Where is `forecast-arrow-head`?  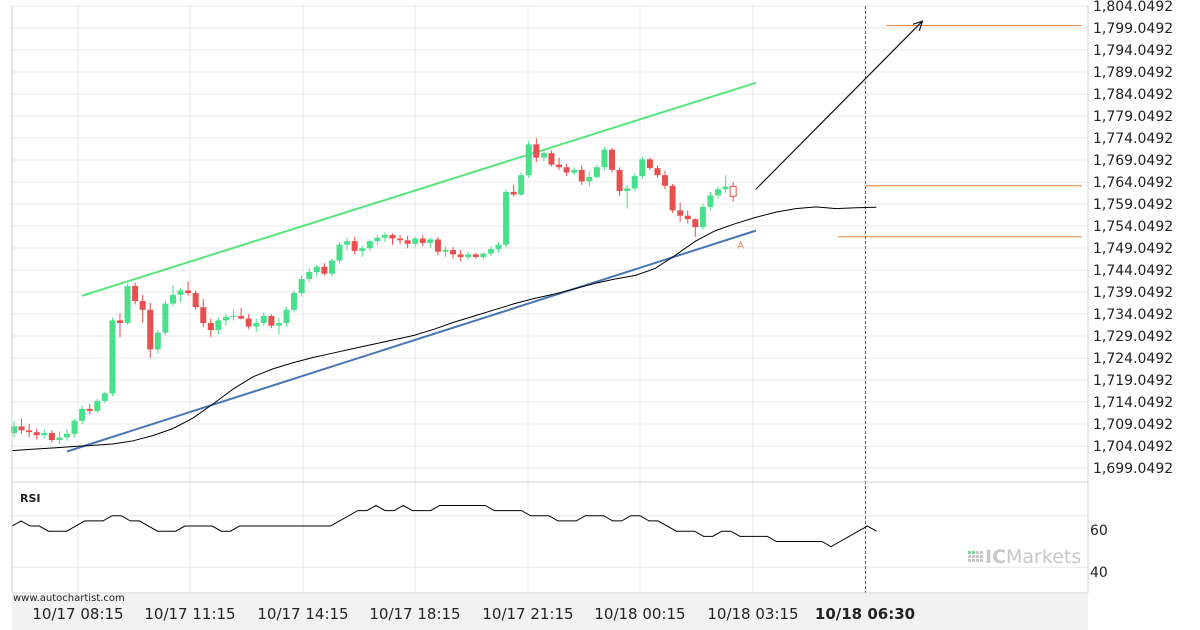
forecast-arrow-head is located at coordinates (918, 25).